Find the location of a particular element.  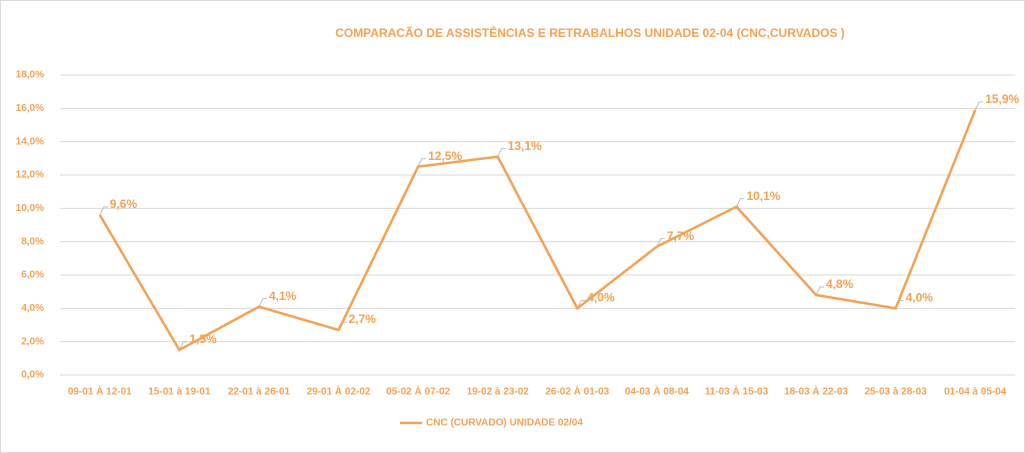

x-tick-label: 19-02 à 23-02 is located at coordinates (498, 392).